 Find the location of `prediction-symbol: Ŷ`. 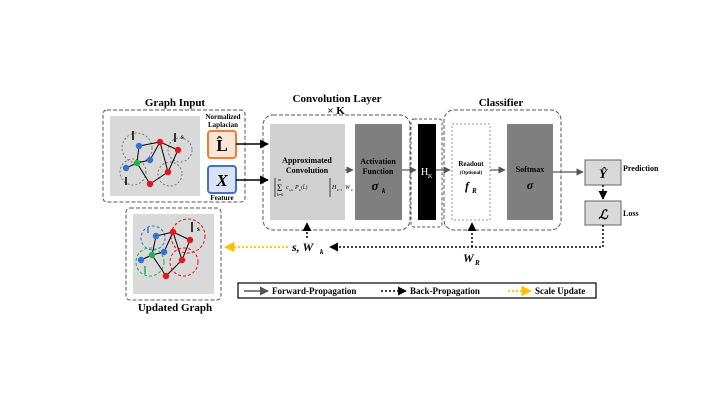

prediction-symbol: Ŷ is located at coordinates (603, 173).